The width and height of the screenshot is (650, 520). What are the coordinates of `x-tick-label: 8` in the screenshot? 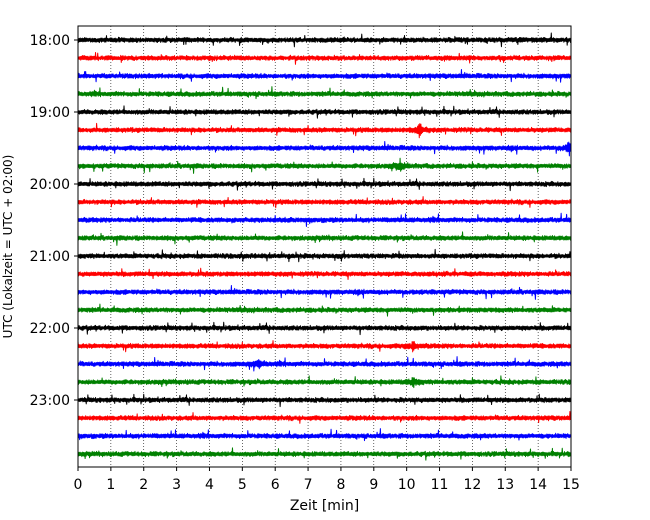 It's located at (340, 485).